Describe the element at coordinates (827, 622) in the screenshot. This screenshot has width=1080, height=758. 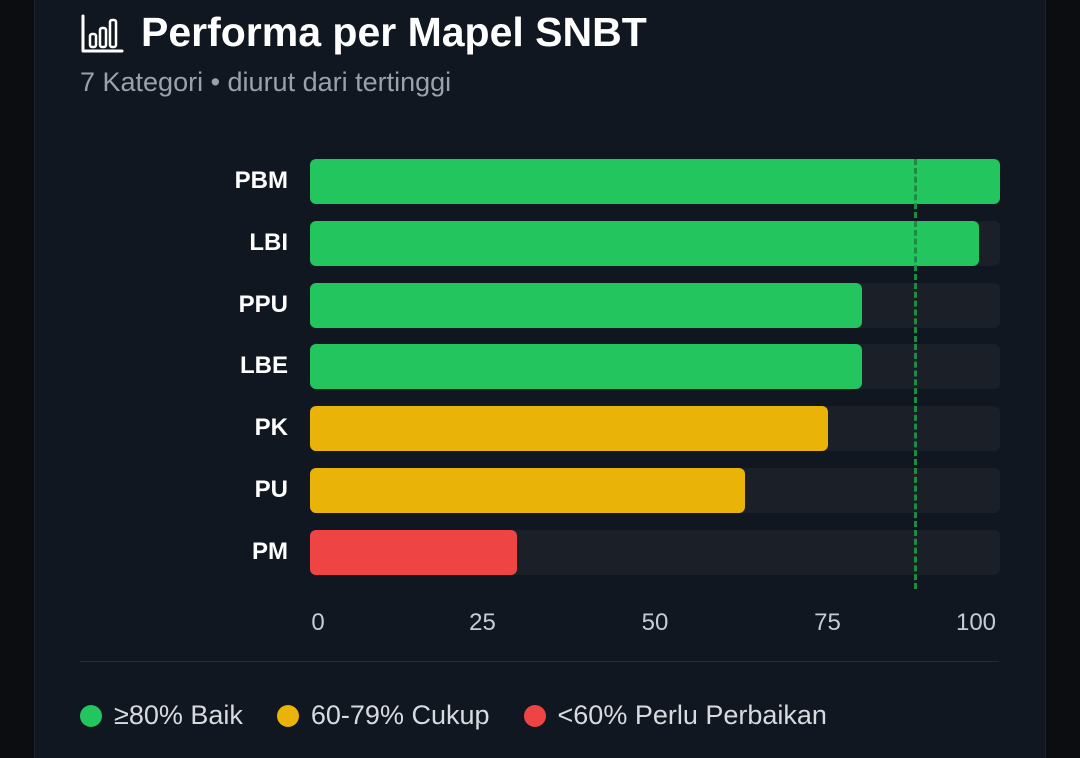
I see `x-tick-label: 75` at that location.